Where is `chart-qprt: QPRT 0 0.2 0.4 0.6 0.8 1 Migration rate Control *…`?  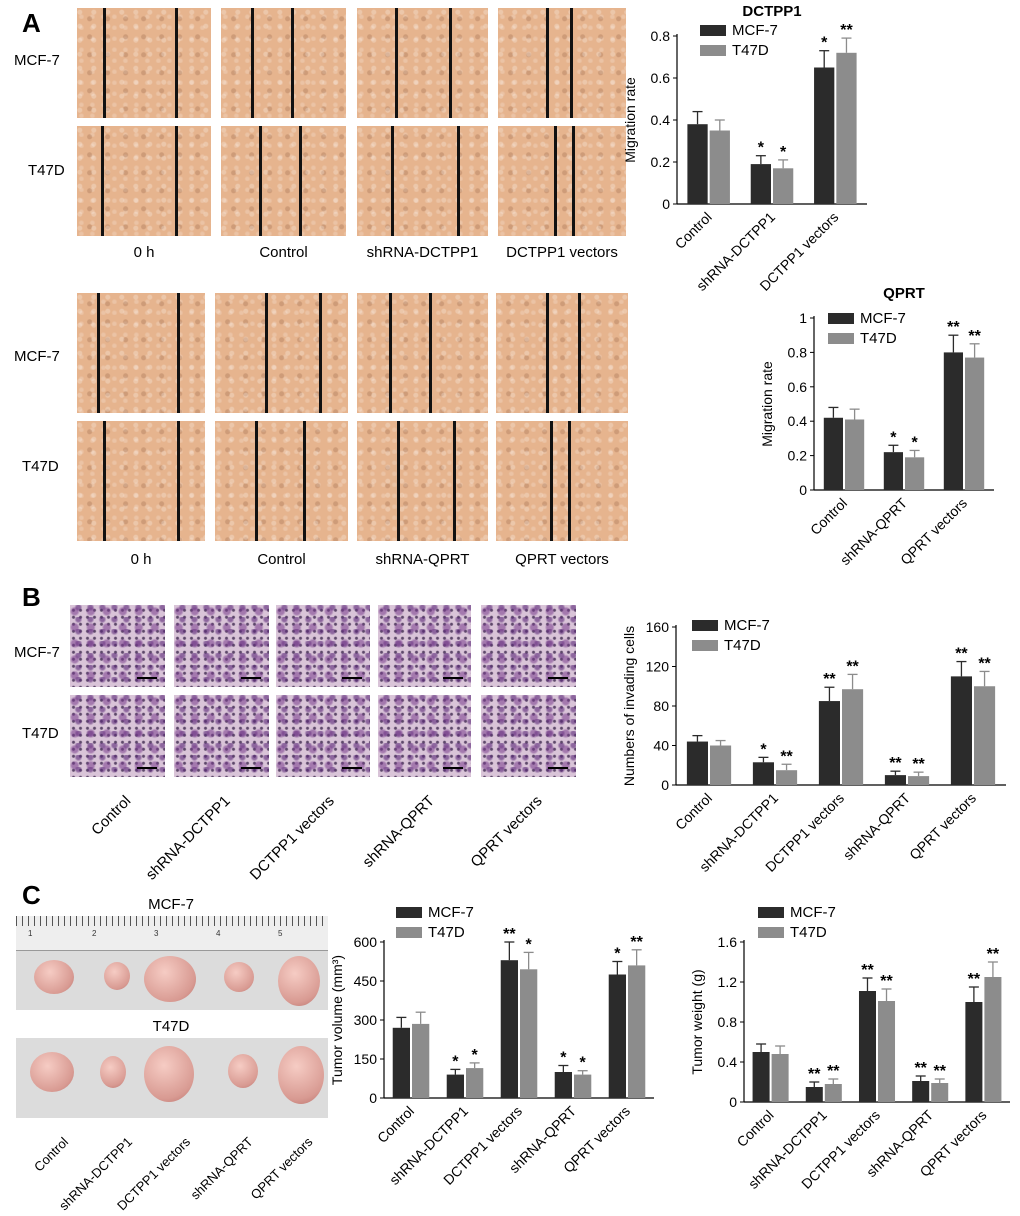 chart-qprt: QPRT 0 0.2 0.4 0.6 0.8 1 Migration rate Control *… is located at coordinates (877, 426).